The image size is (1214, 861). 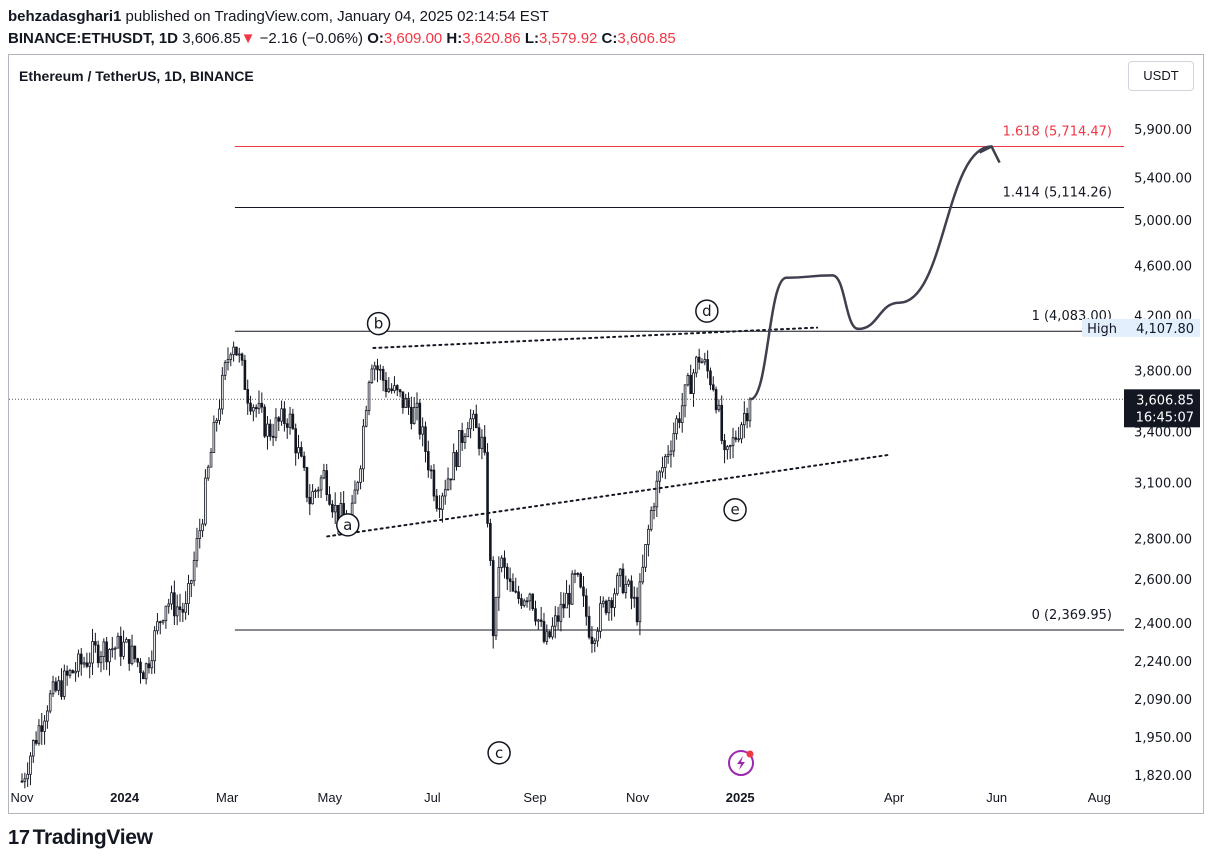 I want to click on open-label: O:, so click(x=375, y=38).